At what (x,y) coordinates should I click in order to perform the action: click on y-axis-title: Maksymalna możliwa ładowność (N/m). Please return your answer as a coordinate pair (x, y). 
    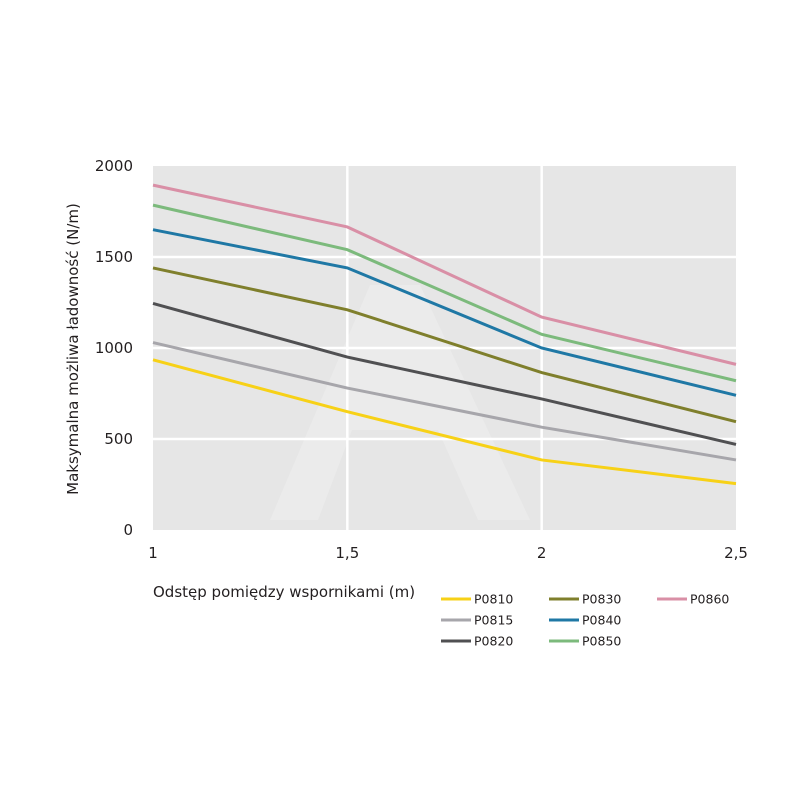
    Looking at the image, I should click on (73, 349).